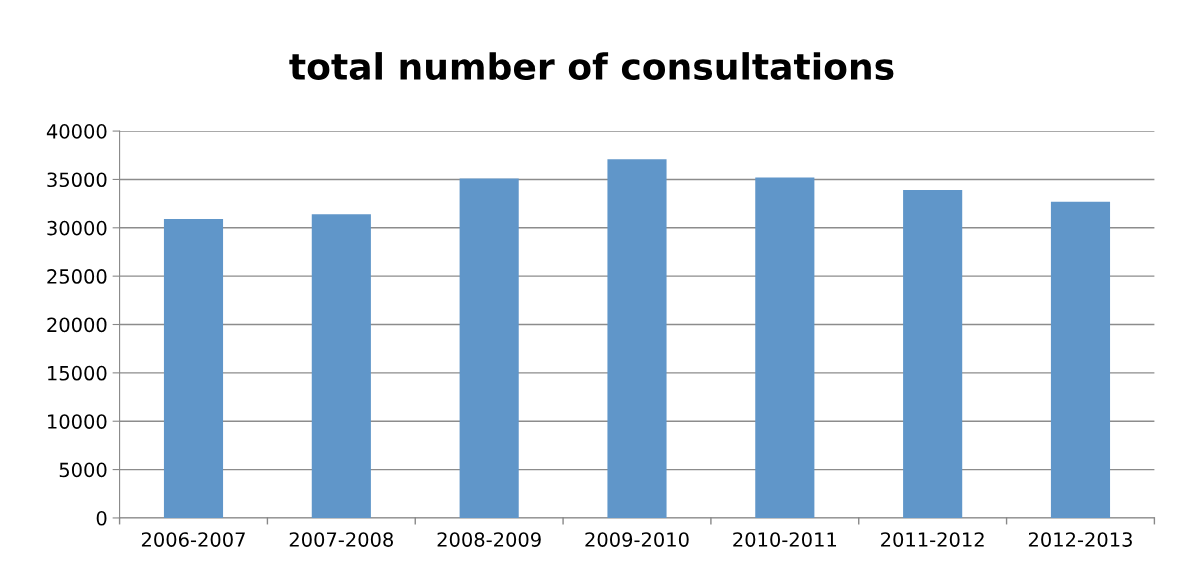 This screenshot has width=1184, height=580. Describe the element at coordinates (77, 276) in the screenshot. I see `y-tick-label: 25000` at that location.